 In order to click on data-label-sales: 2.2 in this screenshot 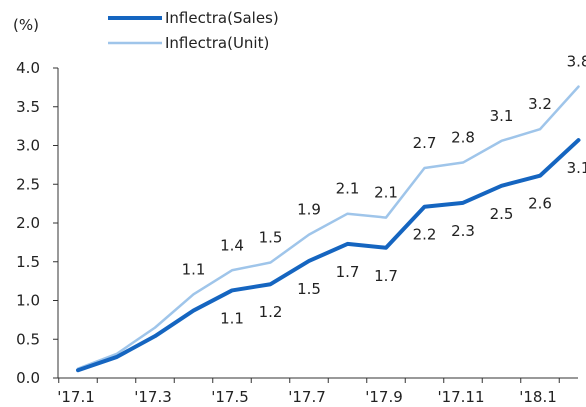, I will do `click(425, 235)`.